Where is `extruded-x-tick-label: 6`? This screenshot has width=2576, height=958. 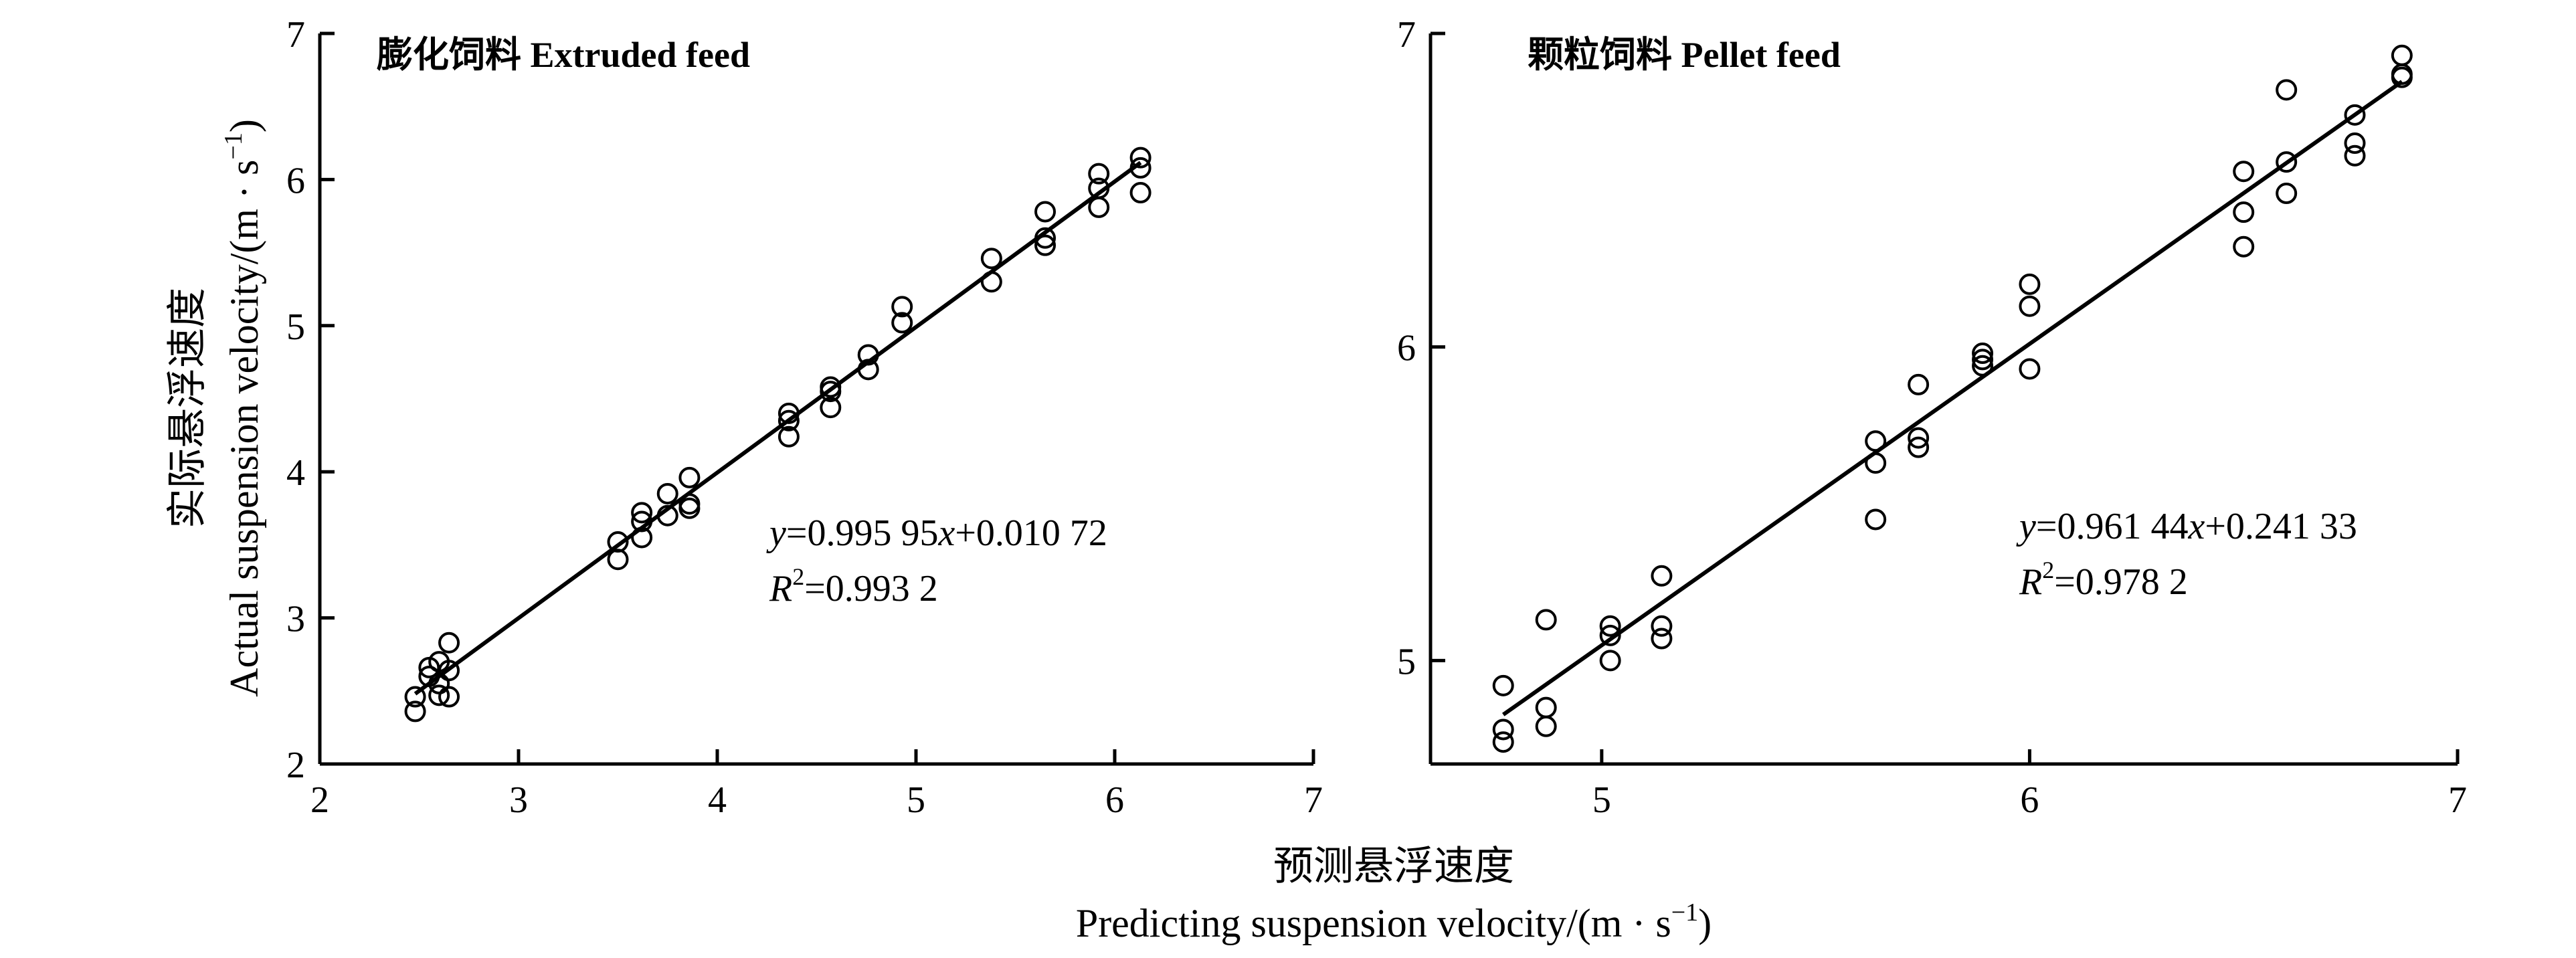
extruded-x-tick-label: 6 is located at coordinates (1114, 800).